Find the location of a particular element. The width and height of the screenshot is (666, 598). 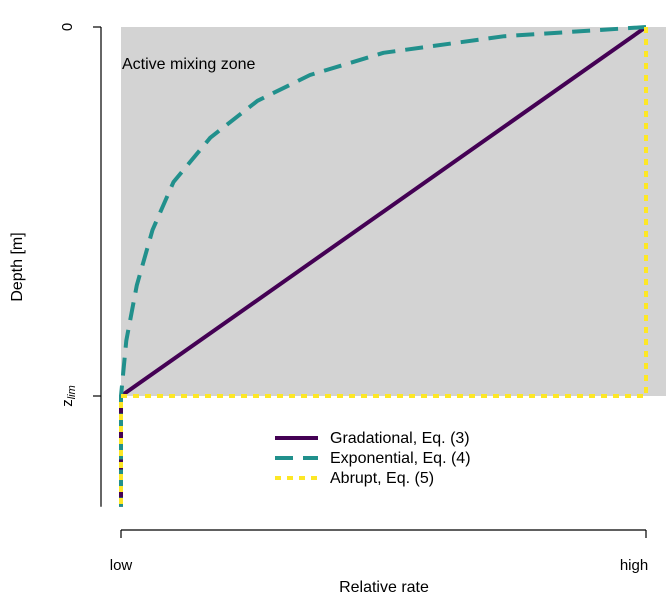

y-tick-label-top: 0 is located at coordinates (67, 27).